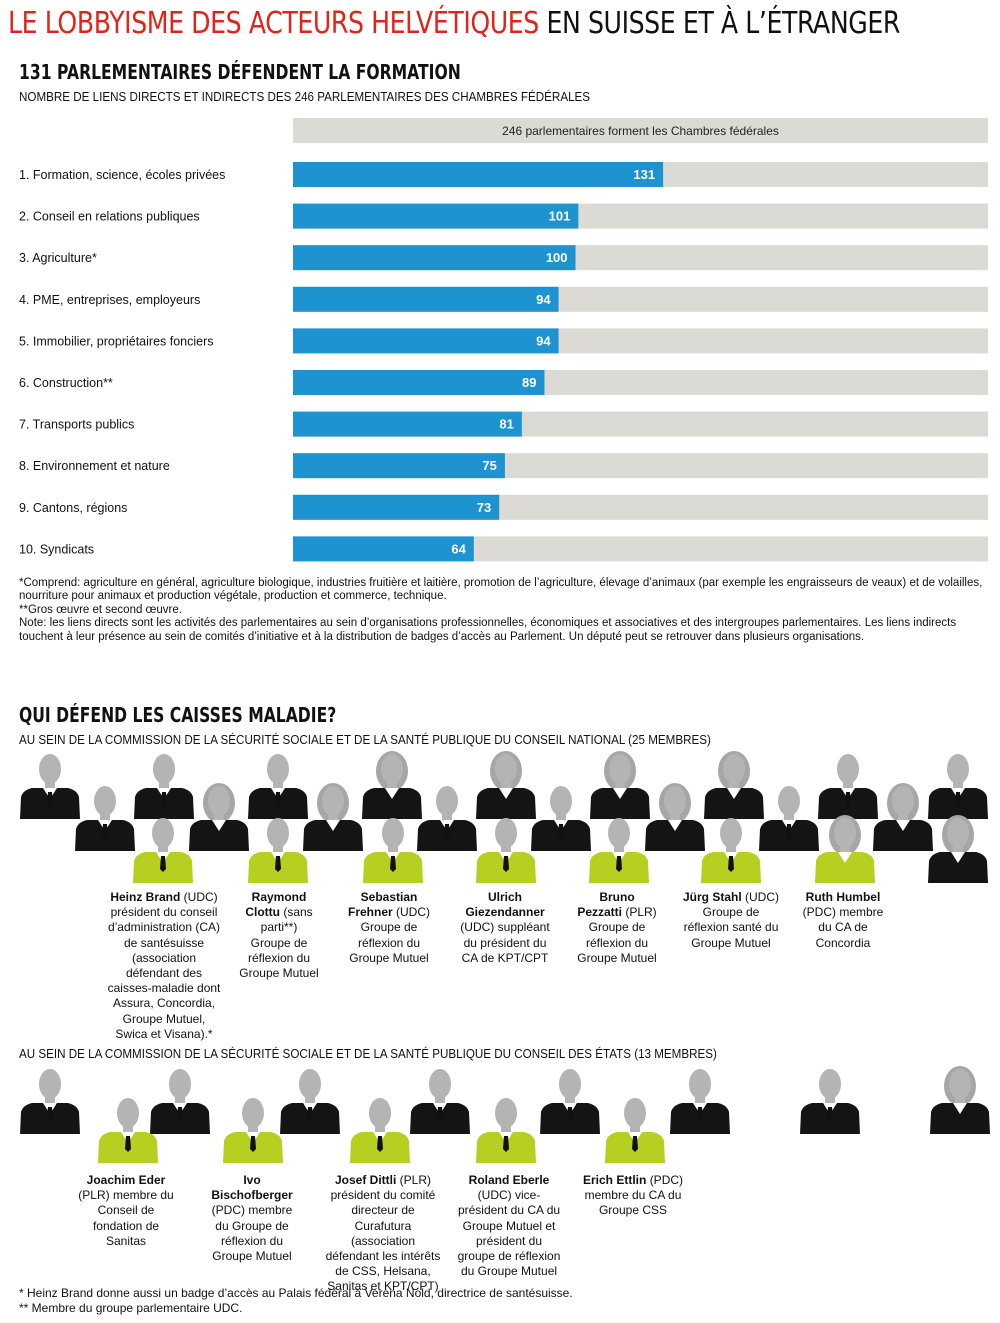 The image size is (1000, 1323). I want to click on member-role-line: Groupe Mutuel,, so click(164, 1018).